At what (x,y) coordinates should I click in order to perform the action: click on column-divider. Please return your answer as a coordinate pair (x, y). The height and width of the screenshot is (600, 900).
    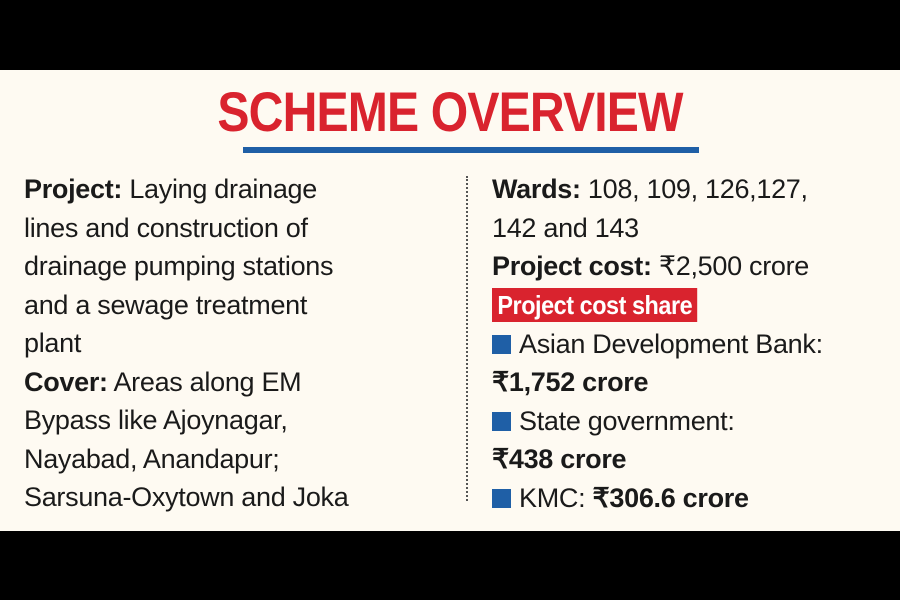
    Looking at the image, I should click on (467, 338).